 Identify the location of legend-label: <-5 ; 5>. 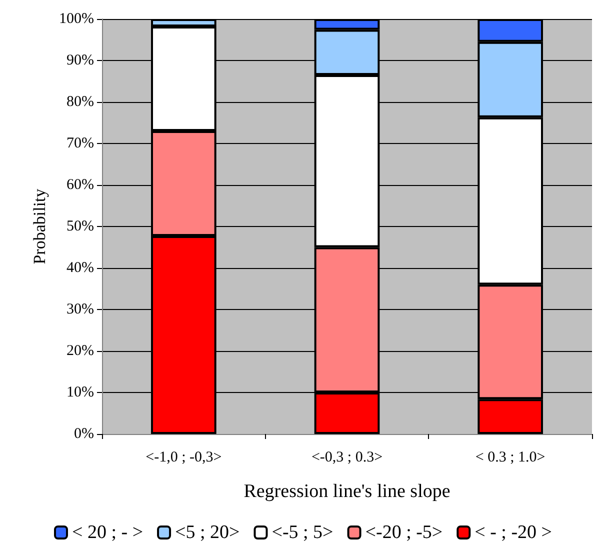
(303, 532).